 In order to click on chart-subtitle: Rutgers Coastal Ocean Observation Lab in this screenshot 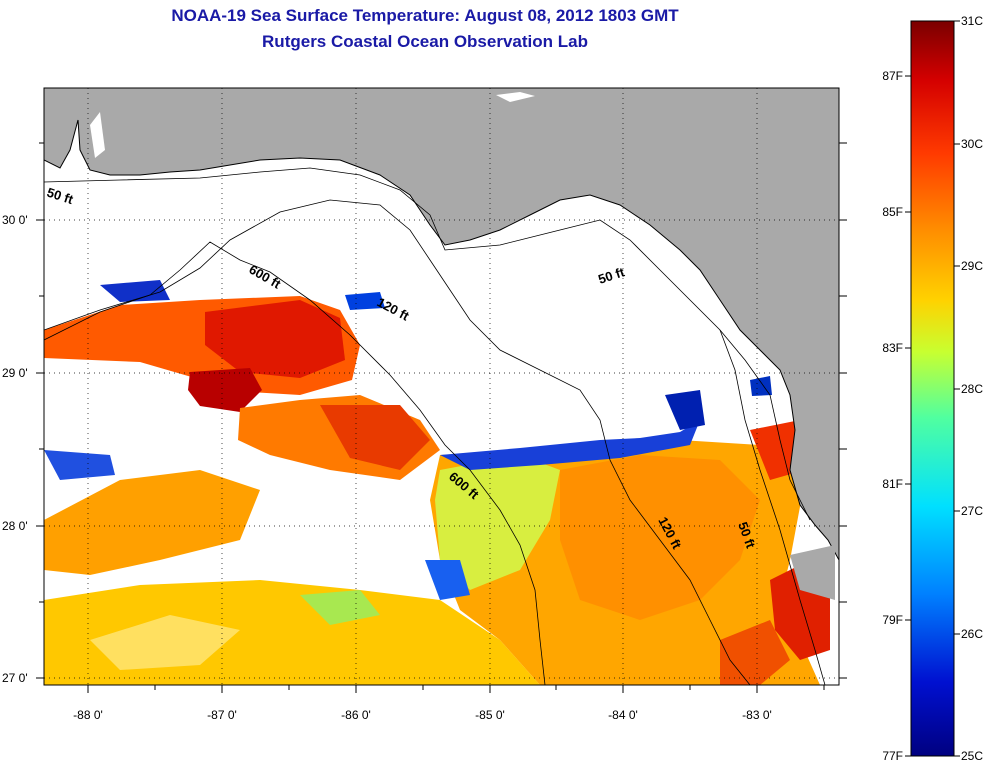, I will do `click(425, 41)`.